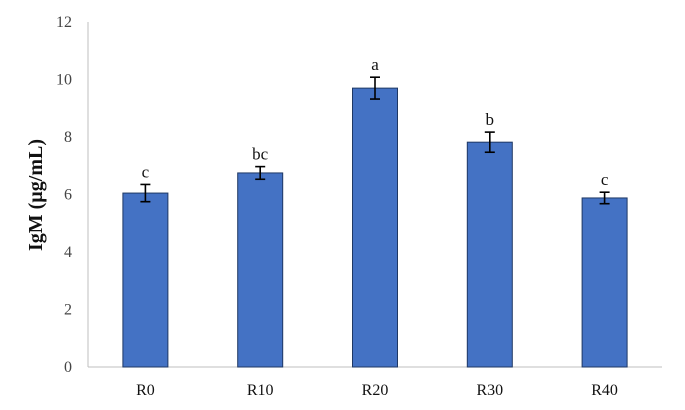 The height and width of the screenshot is (410, 685). I want to click on error-bar-r10, so click(260, 173).